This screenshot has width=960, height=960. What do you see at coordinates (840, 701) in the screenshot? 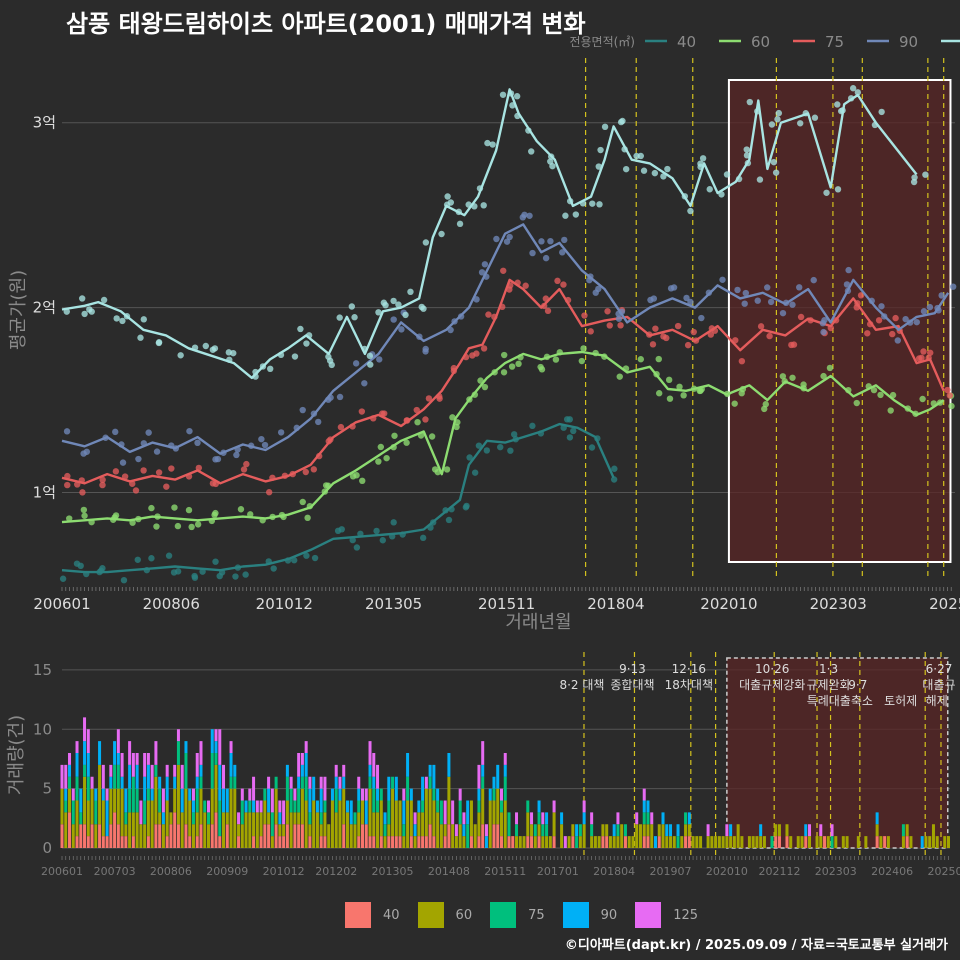
I see `event-annotation: 특례대출축소` at bounding box center [840, 701].